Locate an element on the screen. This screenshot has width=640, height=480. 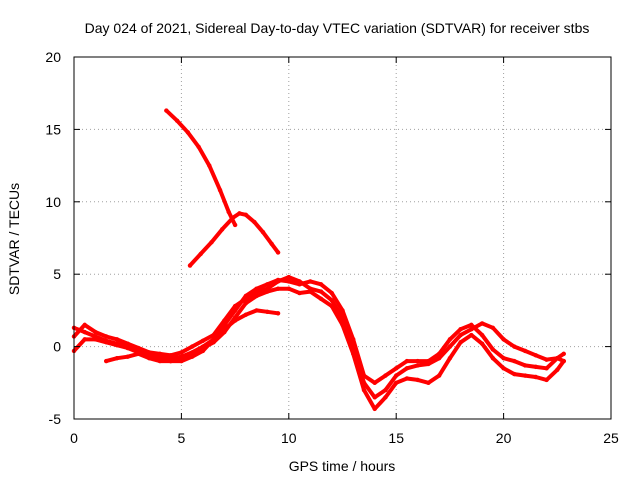
x-tick-labels: 0 5 10 15 20 25 is located at coordinates (344, 438).